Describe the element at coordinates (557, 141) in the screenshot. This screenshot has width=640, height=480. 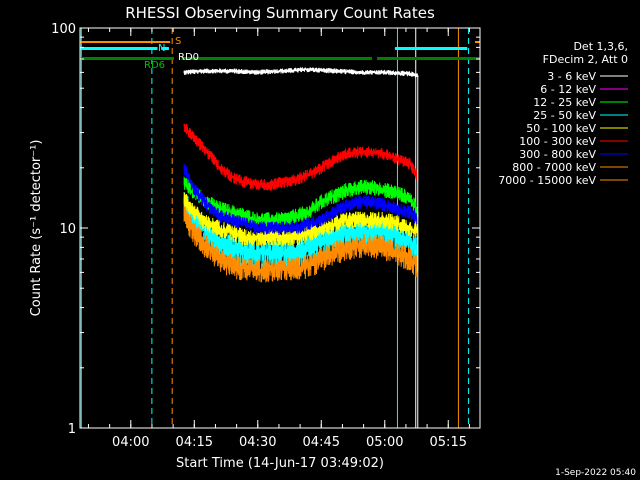
I see `legend-label-100-300-kevkev: 100 - 300 keV` at that location.